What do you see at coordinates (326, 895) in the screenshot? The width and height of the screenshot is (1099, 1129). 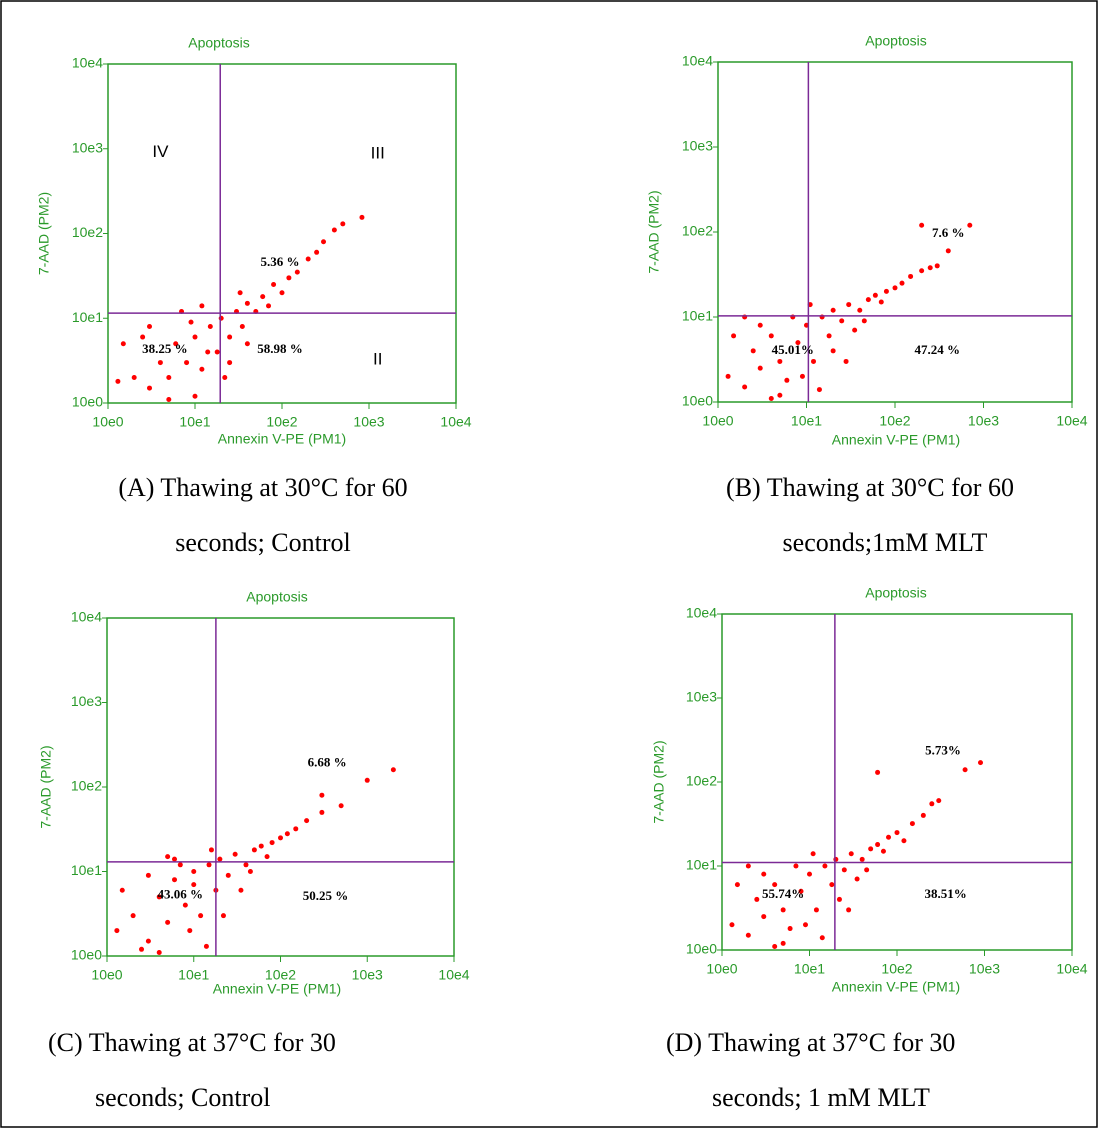 I see `quadrant-percent: 50.25 %` at bounding box center [326, 895].